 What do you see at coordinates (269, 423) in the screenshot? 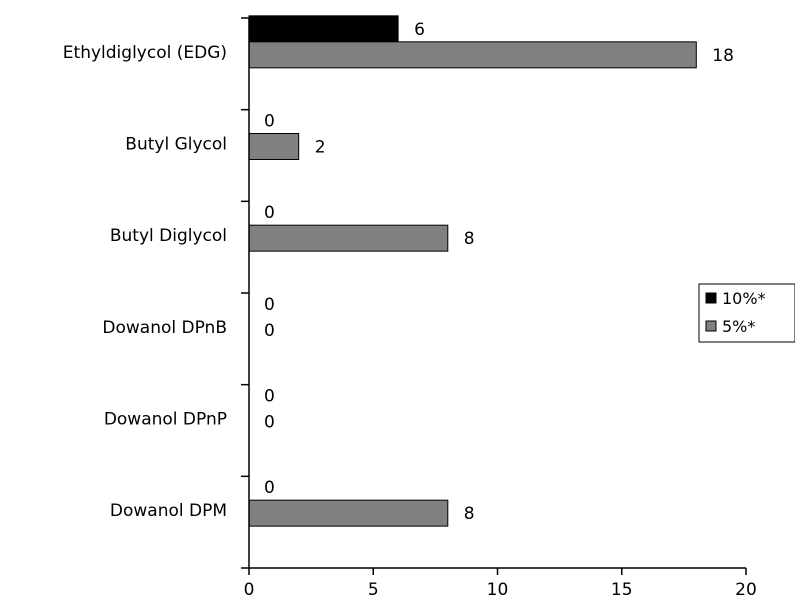
I see `value-label-dowanol-dpnp-5pct: 0` at bounding box center [269, 423].